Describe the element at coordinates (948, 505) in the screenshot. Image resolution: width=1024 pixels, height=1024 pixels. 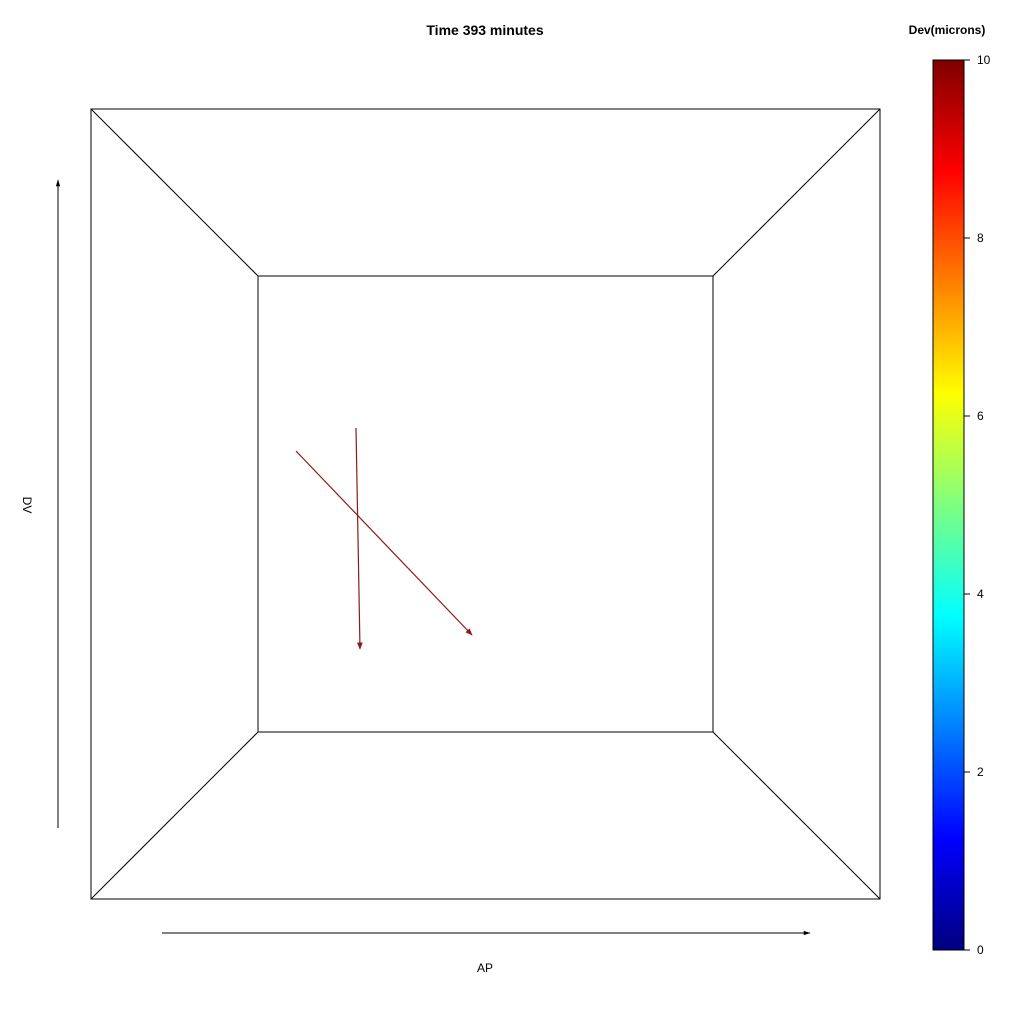
I see `colorbar-gradient` at that location.